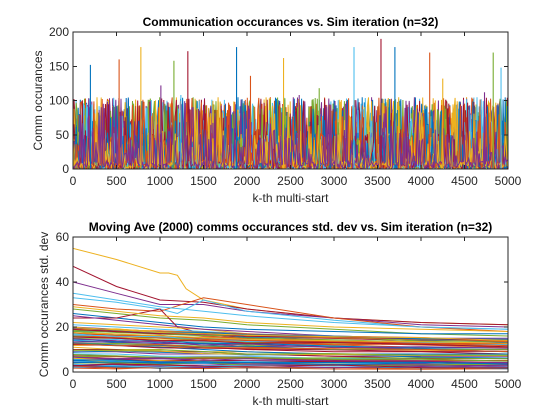 The image size is (560, 420). What do you see at coordinates (59, 66) in the screenshot?
I see `y-tick-label: 150` at bounding box center [59, 66].